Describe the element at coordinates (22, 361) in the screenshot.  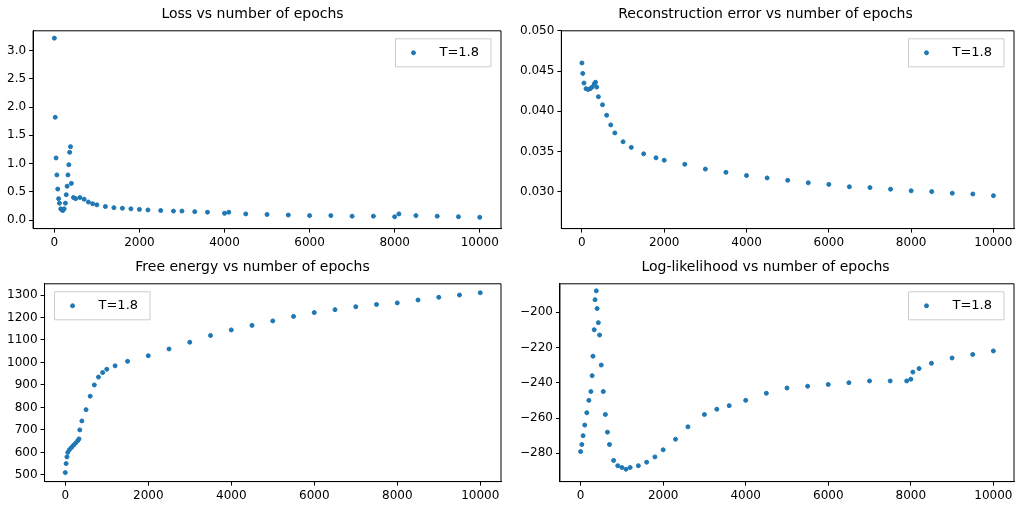
I see `y-tick-label: 1000` at that location.